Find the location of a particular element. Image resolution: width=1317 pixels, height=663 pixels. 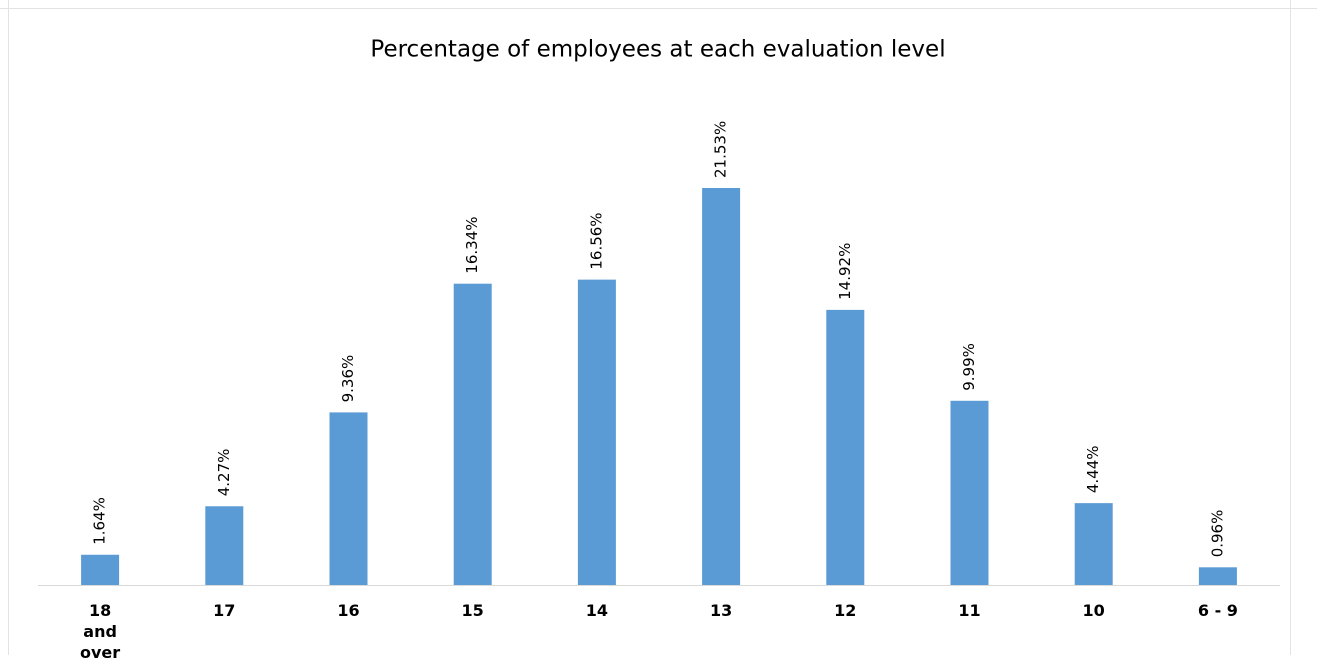

x-tick-label: 15 is located at coordinates (472, 610).